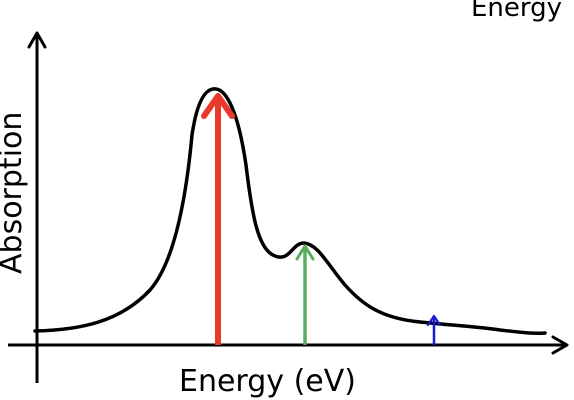  Describe the element at coordinates (37, 40) in the screenshot. I see `y-axis-arrowhead` at that location.